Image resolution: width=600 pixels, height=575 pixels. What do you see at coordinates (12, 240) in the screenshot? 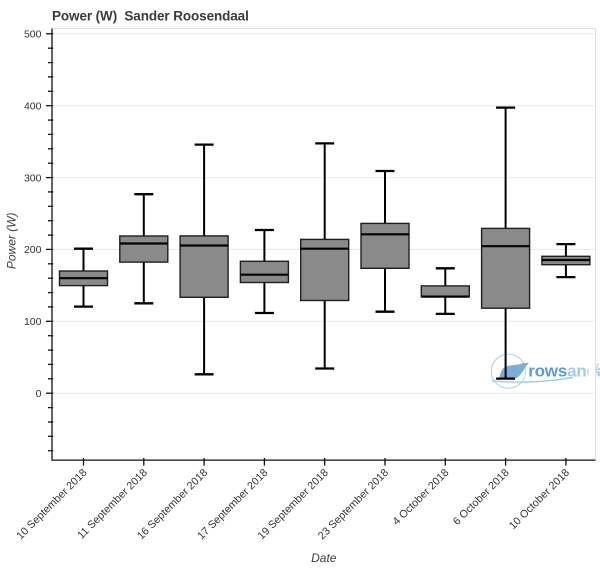
I see `svg-text: Power (W)` at bounding box center [12, 240].